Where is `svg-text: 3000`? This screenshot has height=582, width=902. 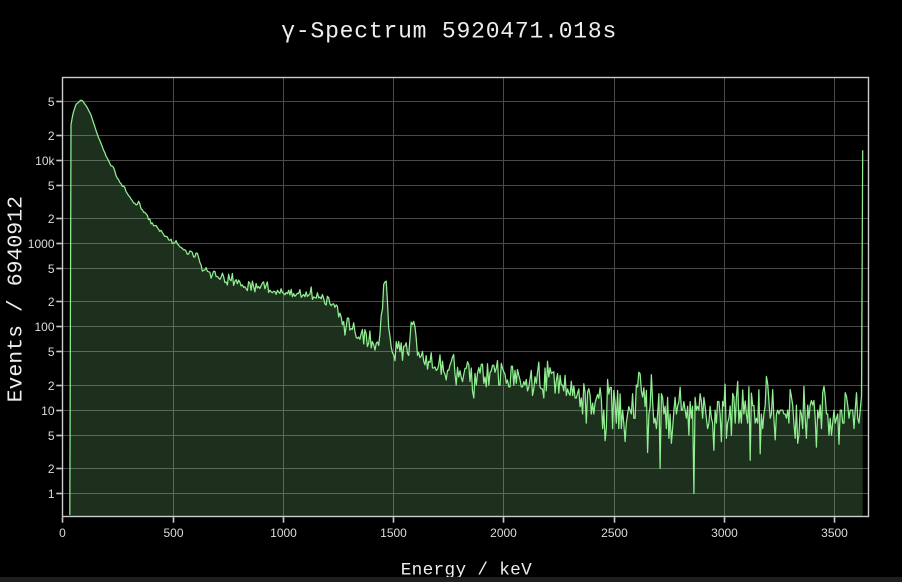
svg-text: 3000 is located at coordinates (724, 533).